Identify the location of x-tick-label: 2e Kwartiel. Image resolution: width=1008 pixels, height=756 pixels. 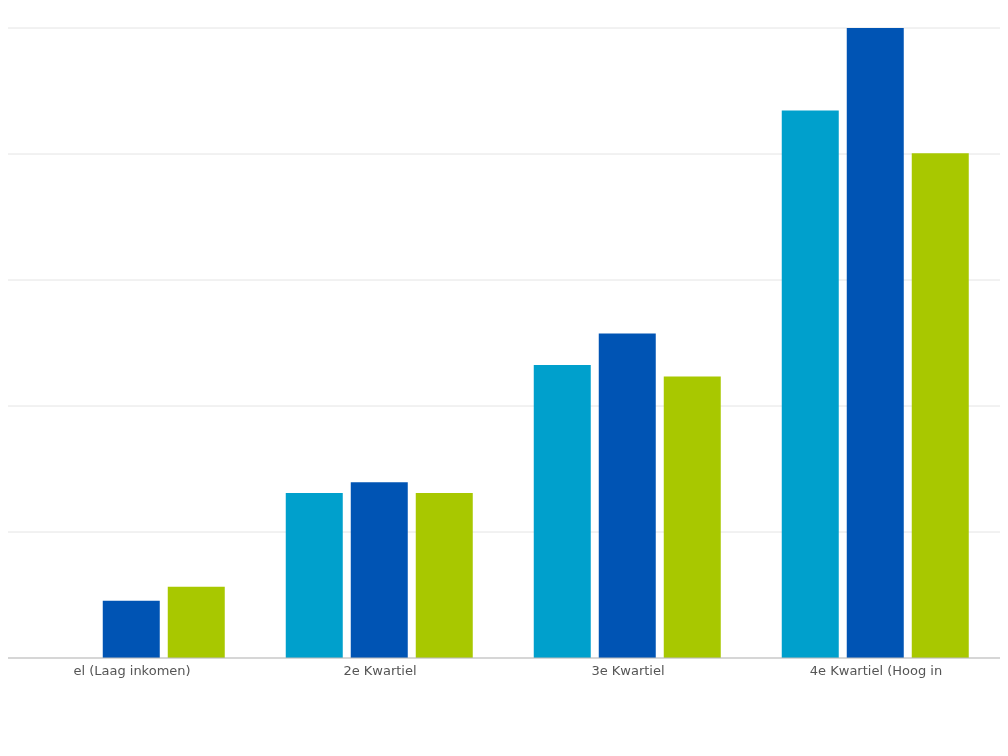
(380, 671).